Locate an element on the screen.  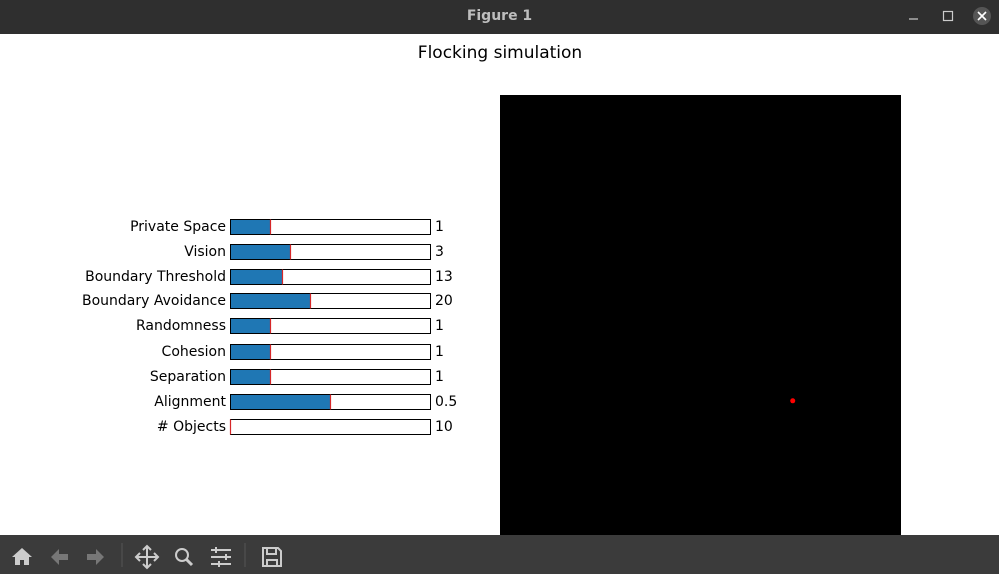
figure-title: Flocking simulation is located at coordinates (500, 53).